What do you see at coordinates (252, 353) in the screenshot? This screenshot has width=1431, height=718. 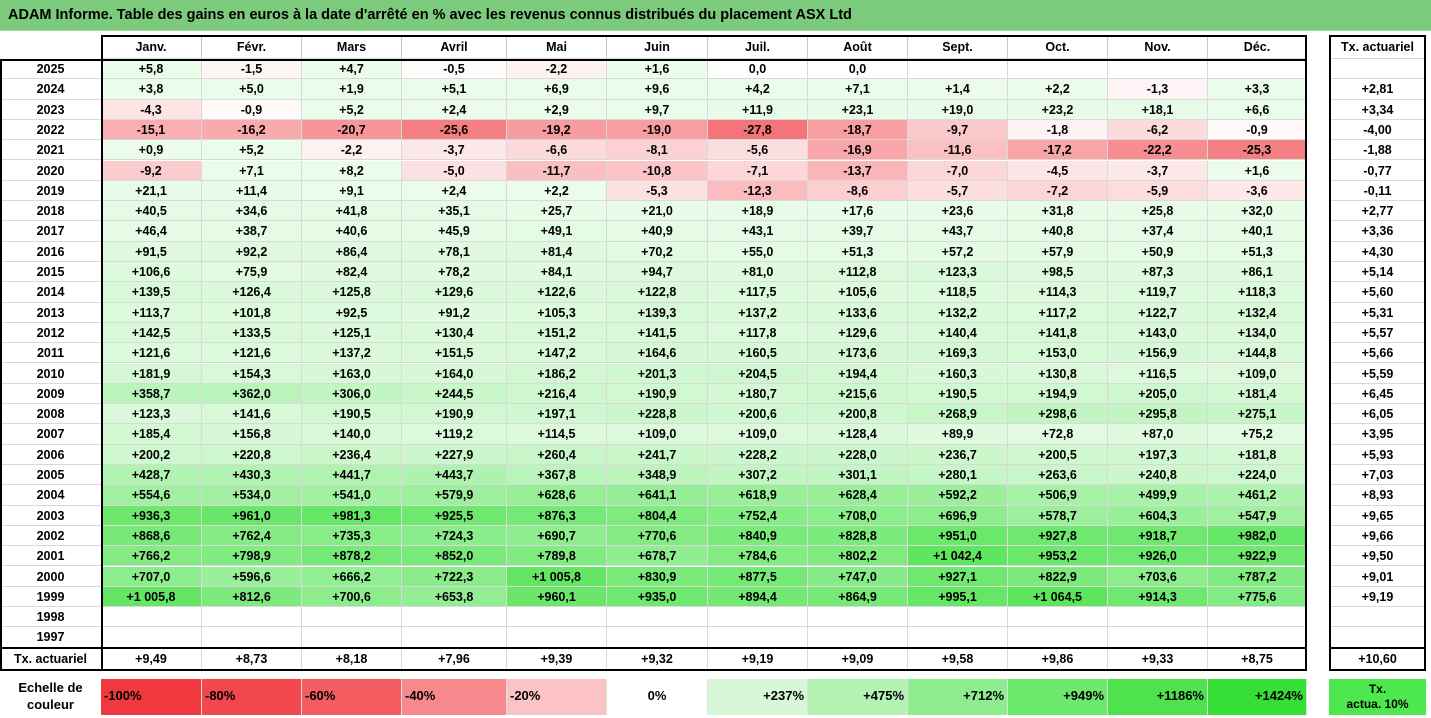 I see `table-cell: +121,6` at bounding box center [252, 353].